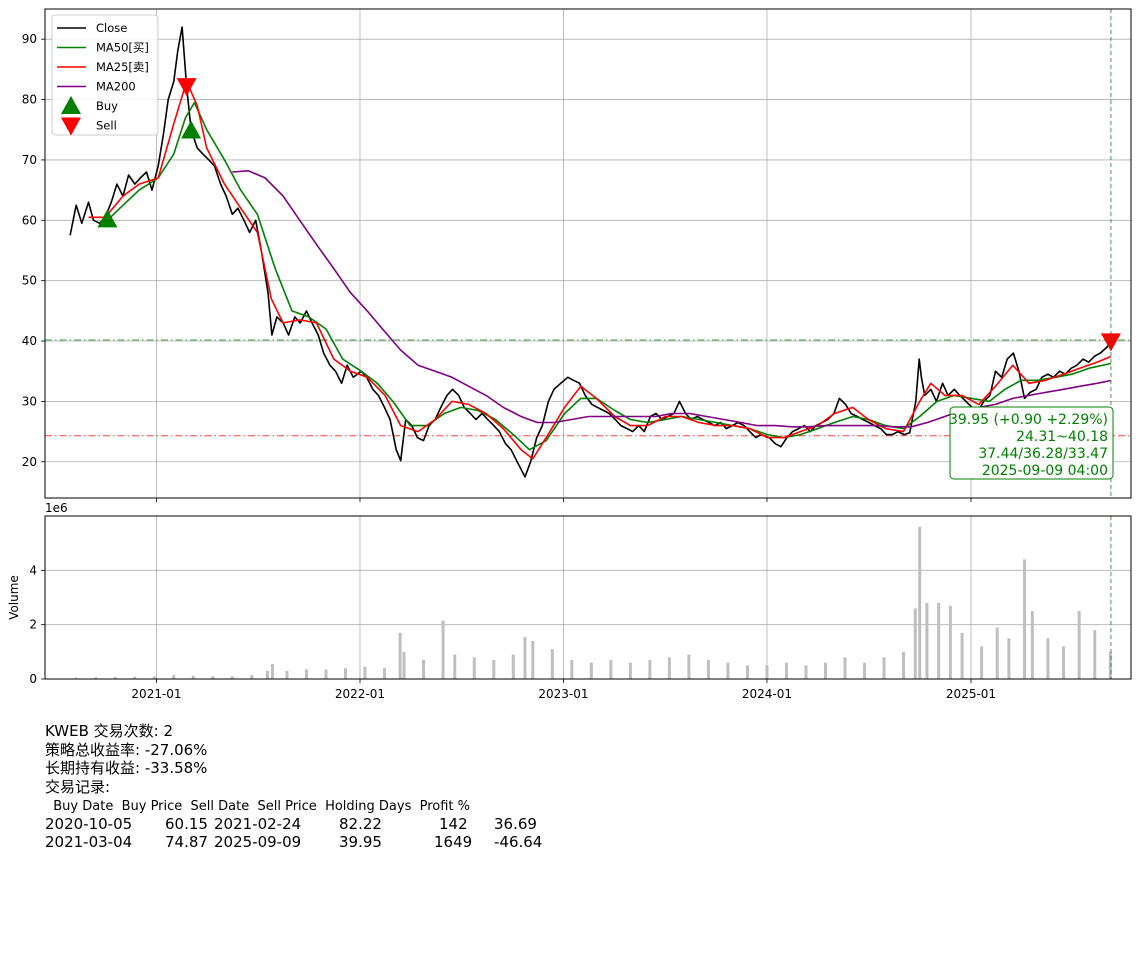 The width and height of the screenshot is (1139, 977). Describe the element at coordinates (78, 786) in the screenshot. I see `trade-records-title: 交易记录:` at that location.